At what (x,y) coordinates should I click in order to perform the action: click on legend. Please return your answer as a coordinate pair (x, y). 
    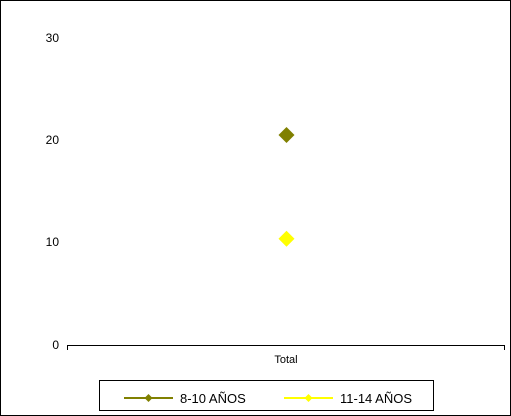
    Looking at the image, I should click on (266, 395).